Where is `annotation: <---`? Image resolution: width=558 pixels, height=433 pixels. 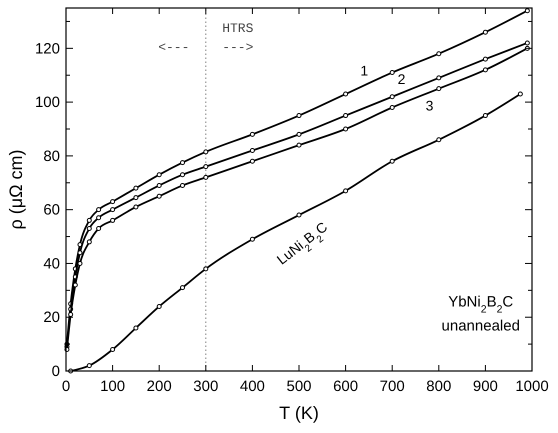
annotation: <--- is located at coordinates (174, 48).